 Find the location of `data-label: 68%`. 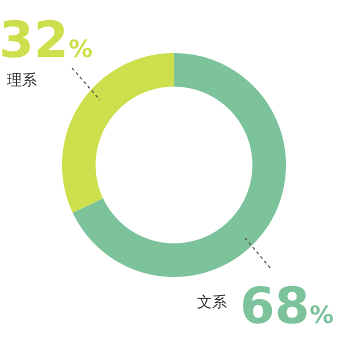

data-label: 68% is located at coordinates (287, 306).